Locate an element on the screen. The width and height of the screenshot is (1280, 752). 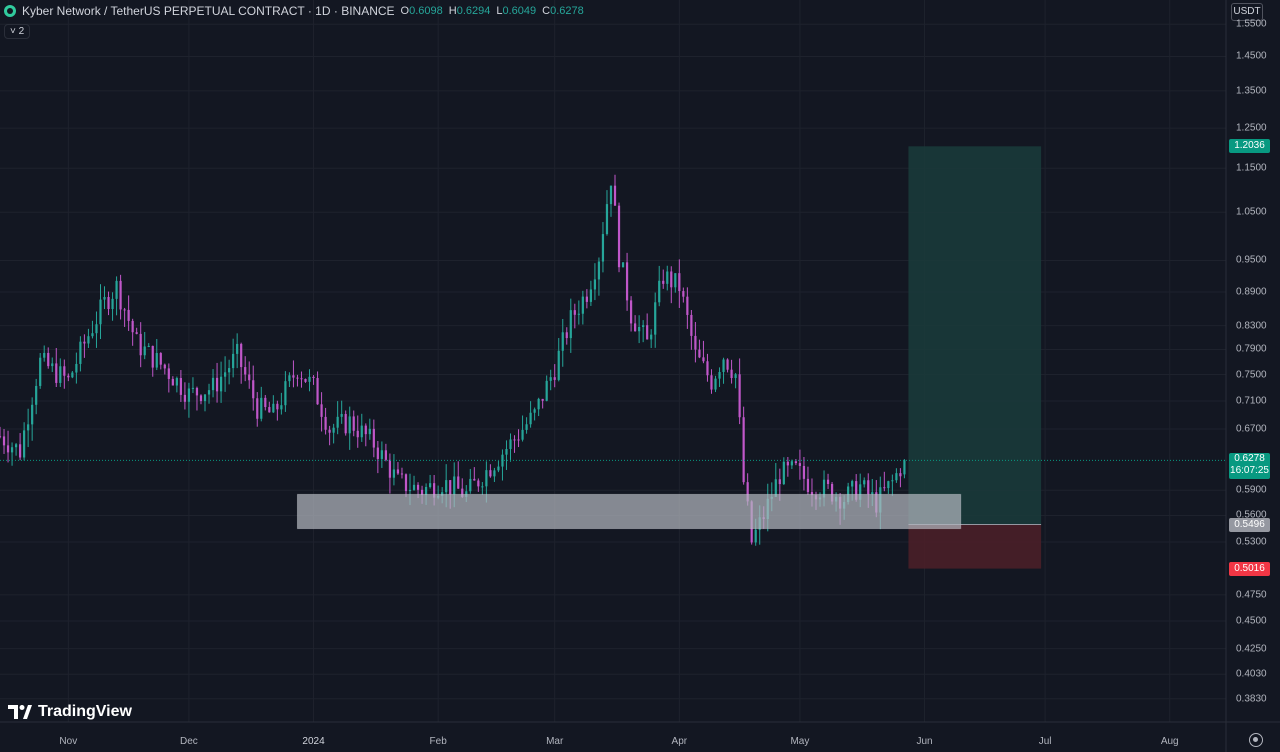
indicator-toggle-button: ˅ 2 is located at coordinates (17, 31).